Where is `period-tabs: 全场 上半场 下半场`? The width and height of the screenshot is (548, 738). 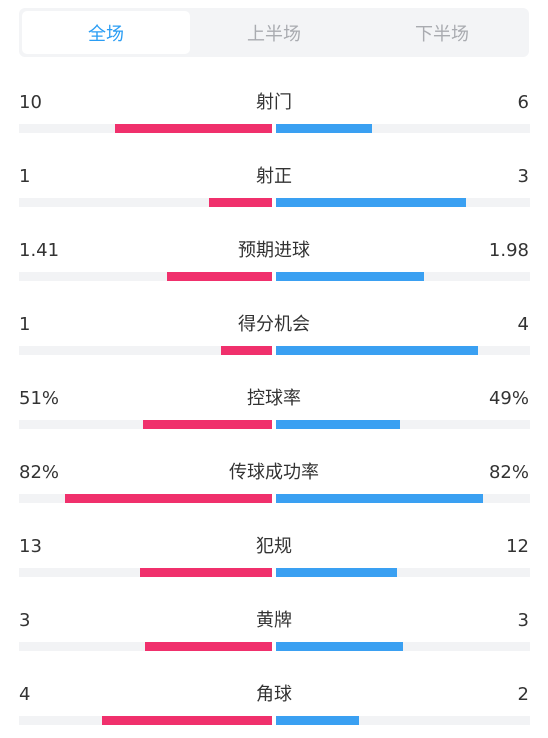 period-tabs: 全场 上半场 下半场 is located at coordinates (274, 32).